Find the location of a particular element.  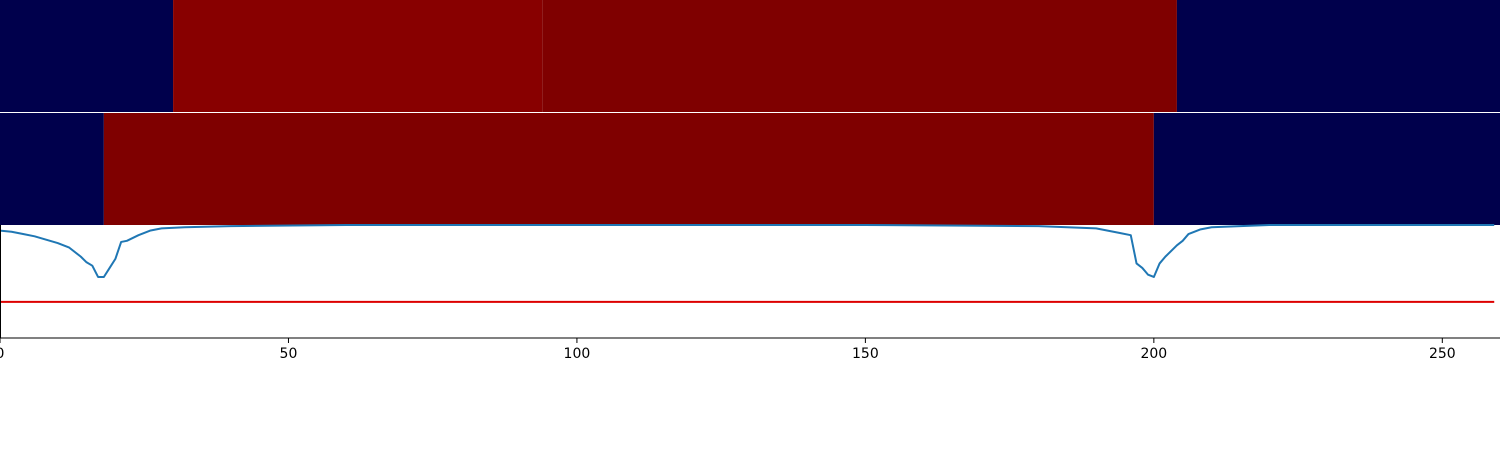

x-axis: 0 50 100 150 200 250 is located at coordinates (728, 350).